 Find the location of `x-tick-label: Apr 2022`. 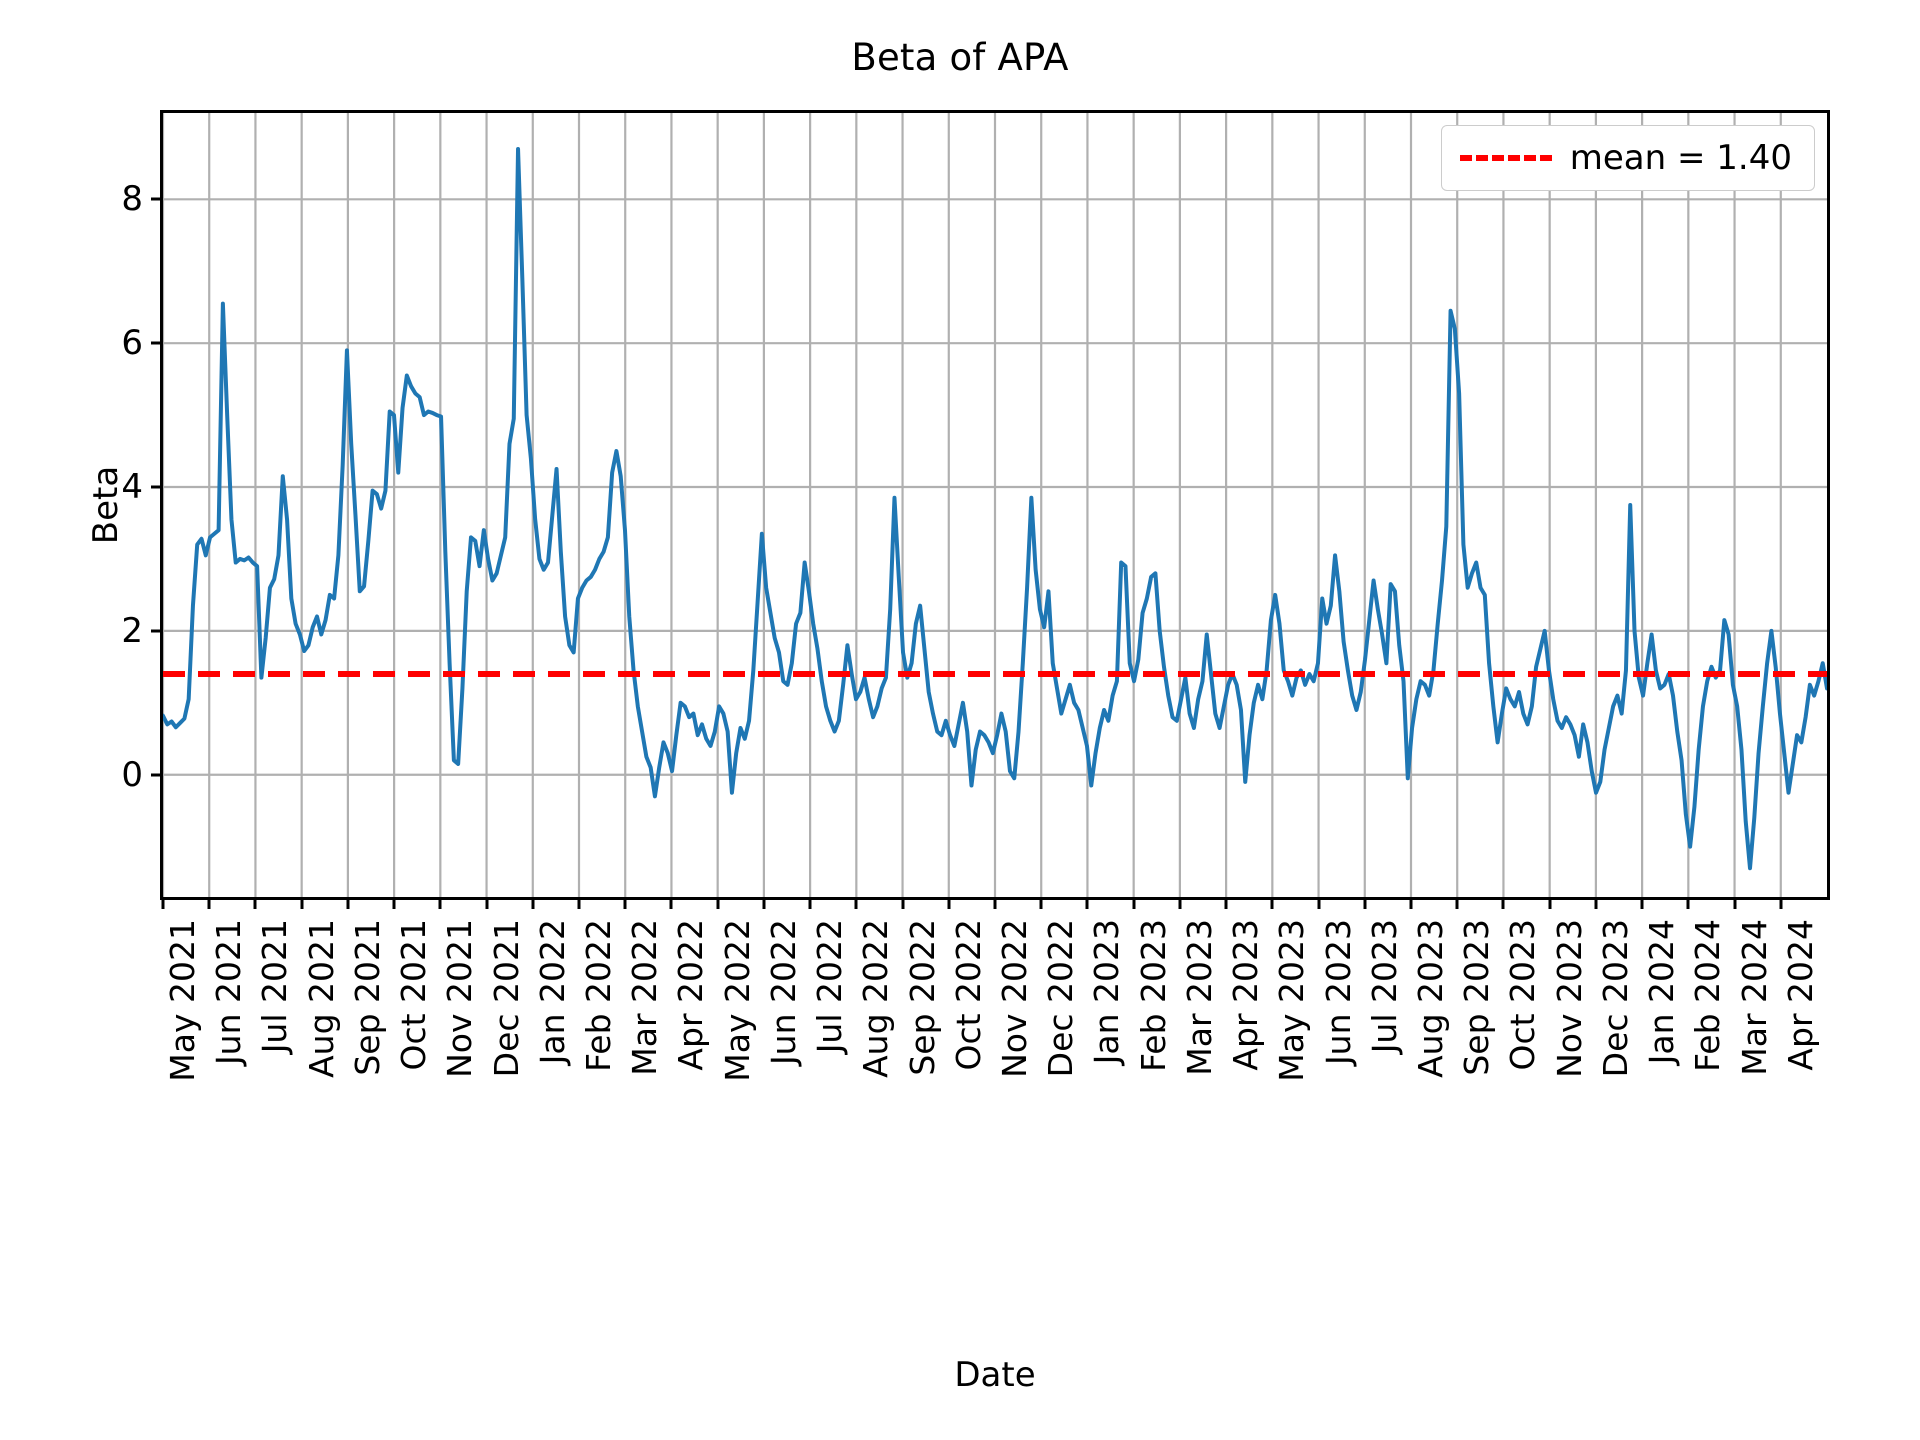

x-tick-label: Apr 2022 is located at coordinates (691, 995).